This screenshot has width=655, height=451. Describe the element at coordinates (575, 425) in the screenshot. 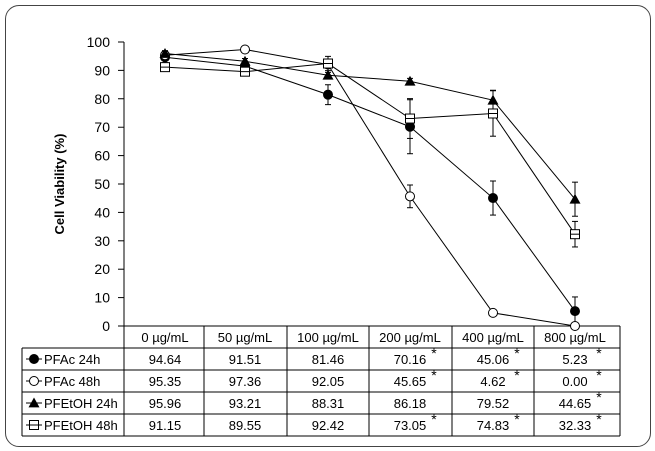

I see `data-label: 32.33` at that location.